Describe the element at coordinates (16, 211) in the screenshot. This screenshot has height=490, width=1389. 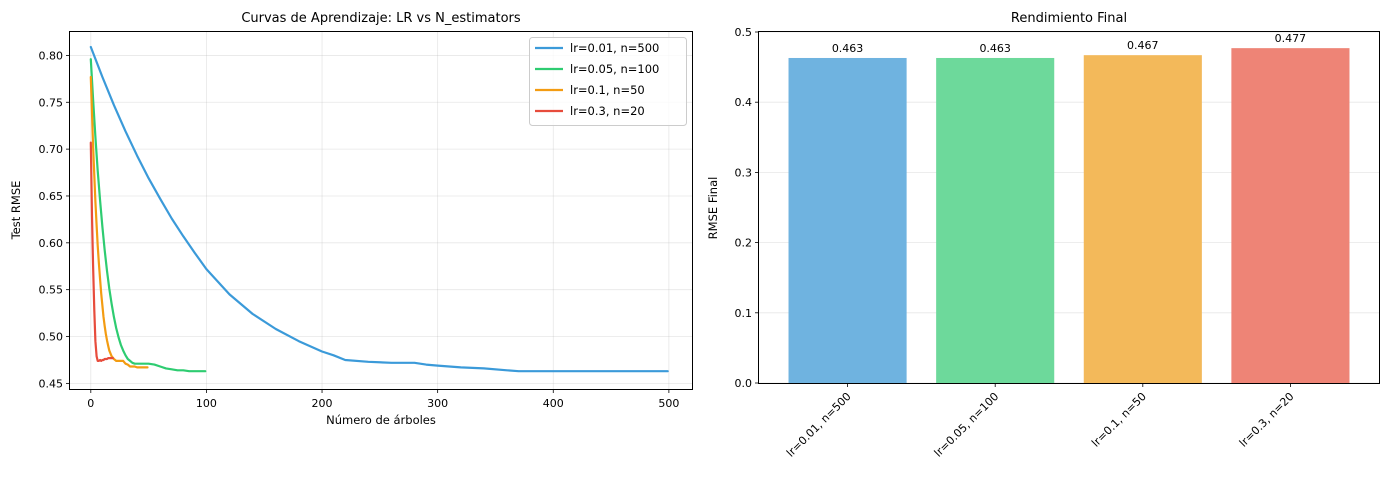
I see `left-y-axis-label: Test RMSE` at that location.